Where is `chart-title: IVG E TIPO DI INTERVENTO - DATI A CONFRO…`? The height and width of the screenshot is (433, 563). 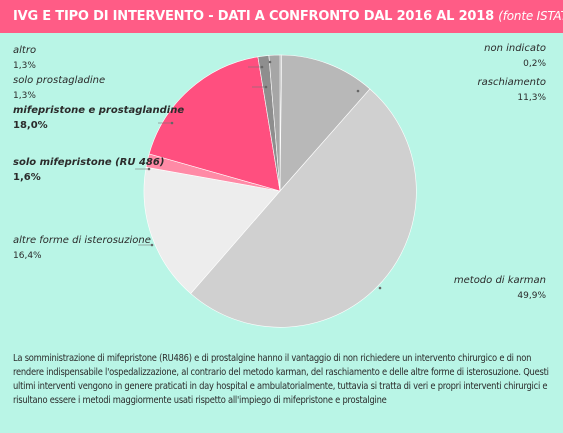
chart-title: IVG E TIPO DI INTERVENTO - DATI A CONFRO… is located at coordinates (253, 16).